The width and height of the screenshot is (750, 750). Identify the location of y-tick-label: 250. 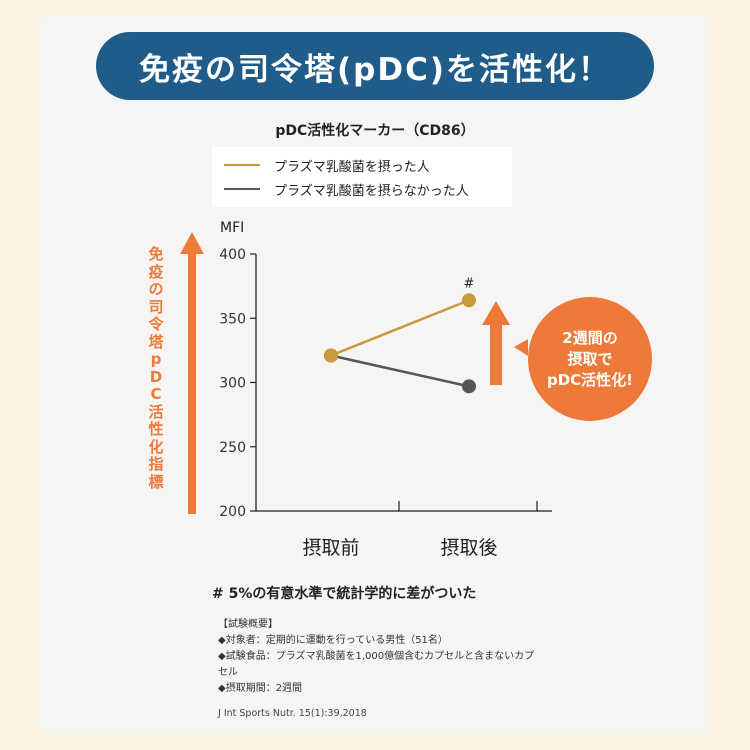
(232, 448).